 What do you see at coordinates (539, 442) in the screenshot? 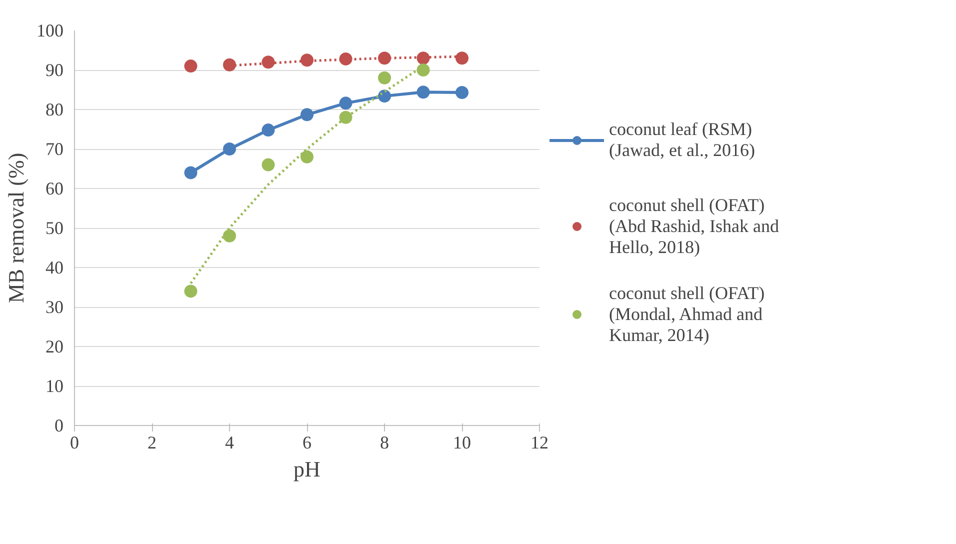
I see `x-tick-label: 12` at bounding box center [539, 442].